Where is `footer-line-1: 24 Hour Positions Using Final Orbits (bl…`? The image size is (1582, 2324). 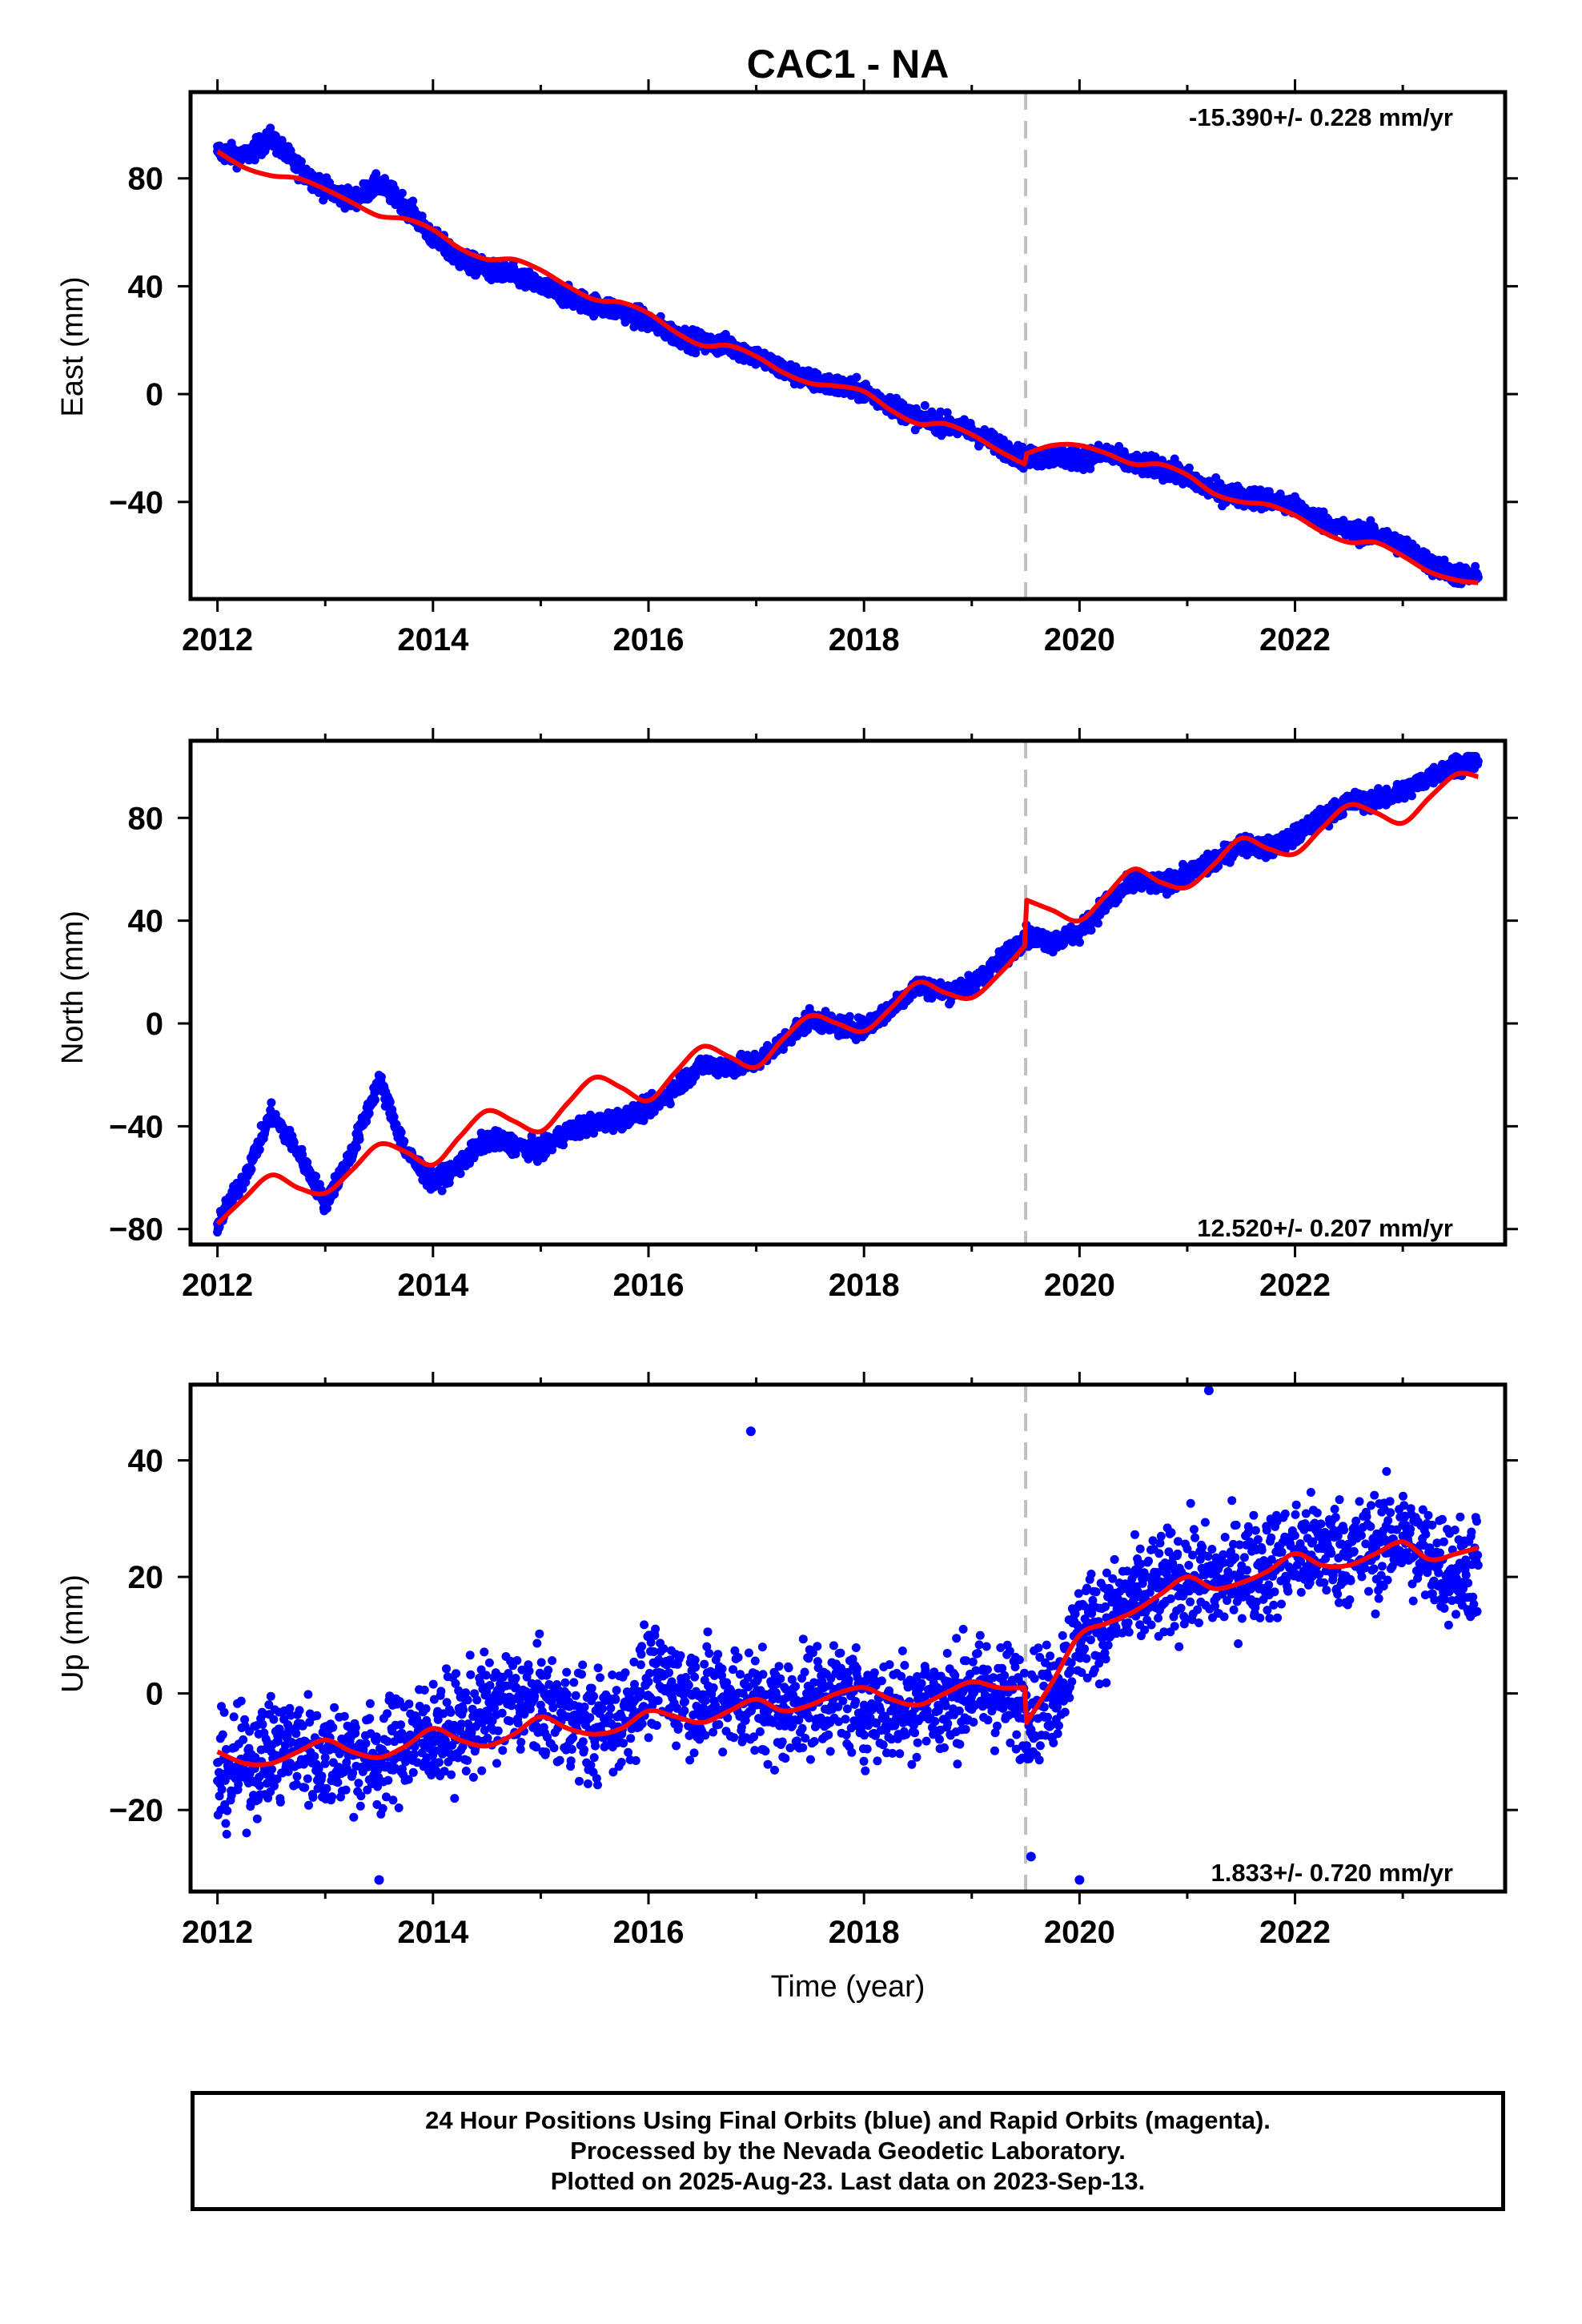
footer-line-1: 24 Hour Positions Using Final Orbits (bl… is located at coordinates (848, 2120).